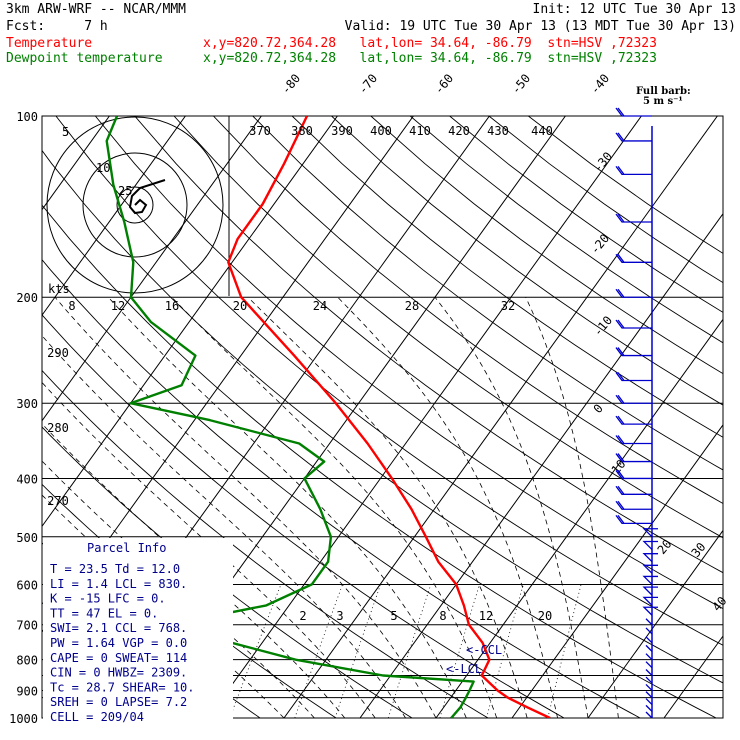  I want to click on ccl-marker: <-CCL, so click(484, 650).